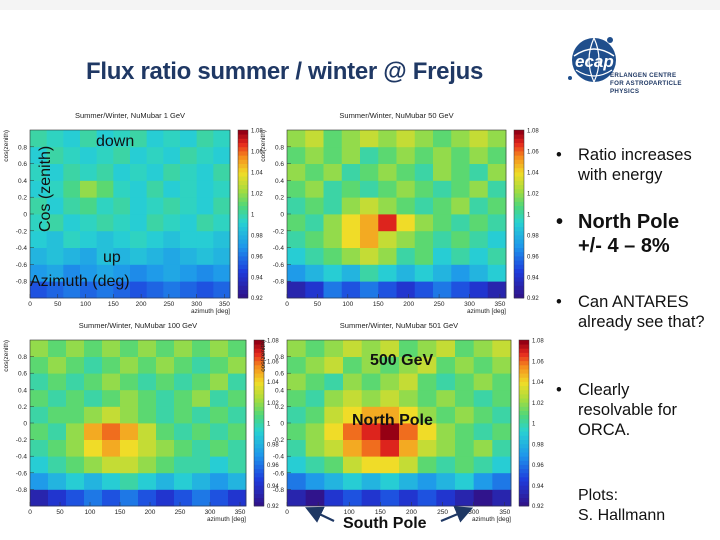 The height and width of the screenshot is (540, 720). What do you see at coordinates (257, 279) in the screenshot?
I see `colorbar-tick-label: 0.94` at bounding box center [257, 279].